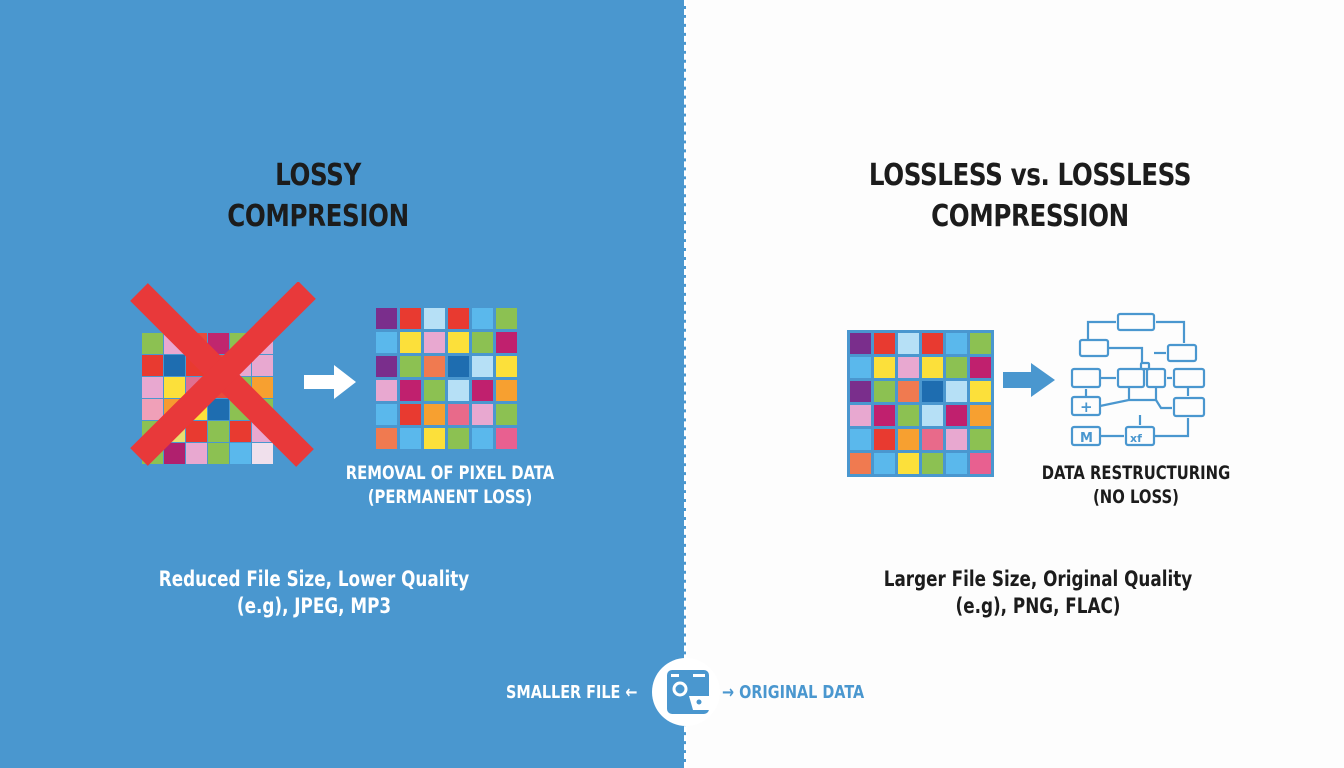 The height and width of the screenshot is (768, 1344). Describe the element at coordinates (1136, 438) in the screenshot. I see `svg-text: xf` at that location.